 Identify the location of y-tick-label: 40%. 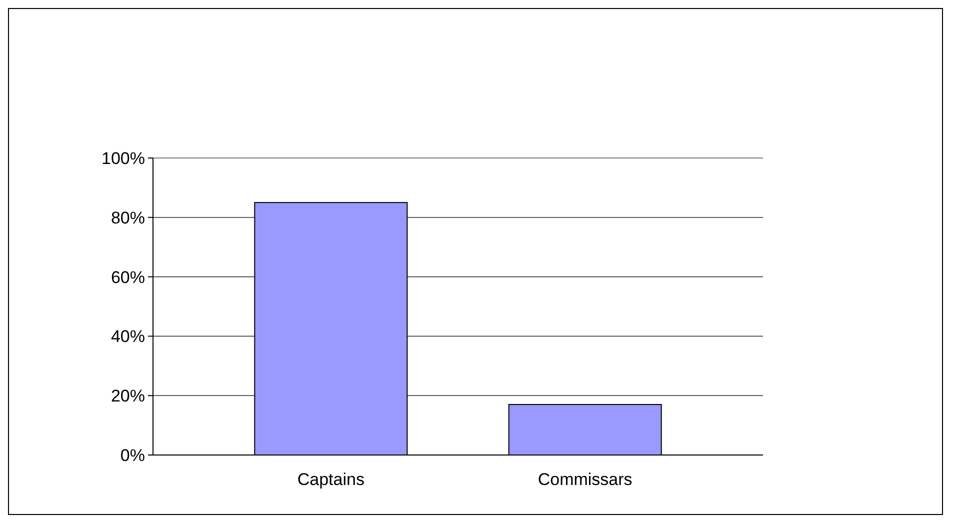
(127, 336).